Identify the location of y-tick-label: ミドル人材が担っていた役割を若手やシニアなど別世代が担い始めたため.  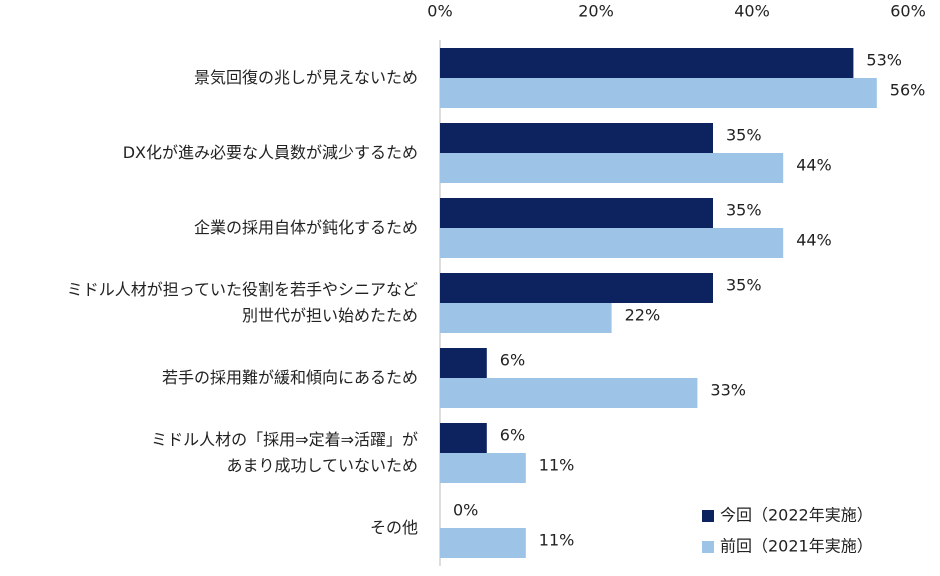
(242, 302).